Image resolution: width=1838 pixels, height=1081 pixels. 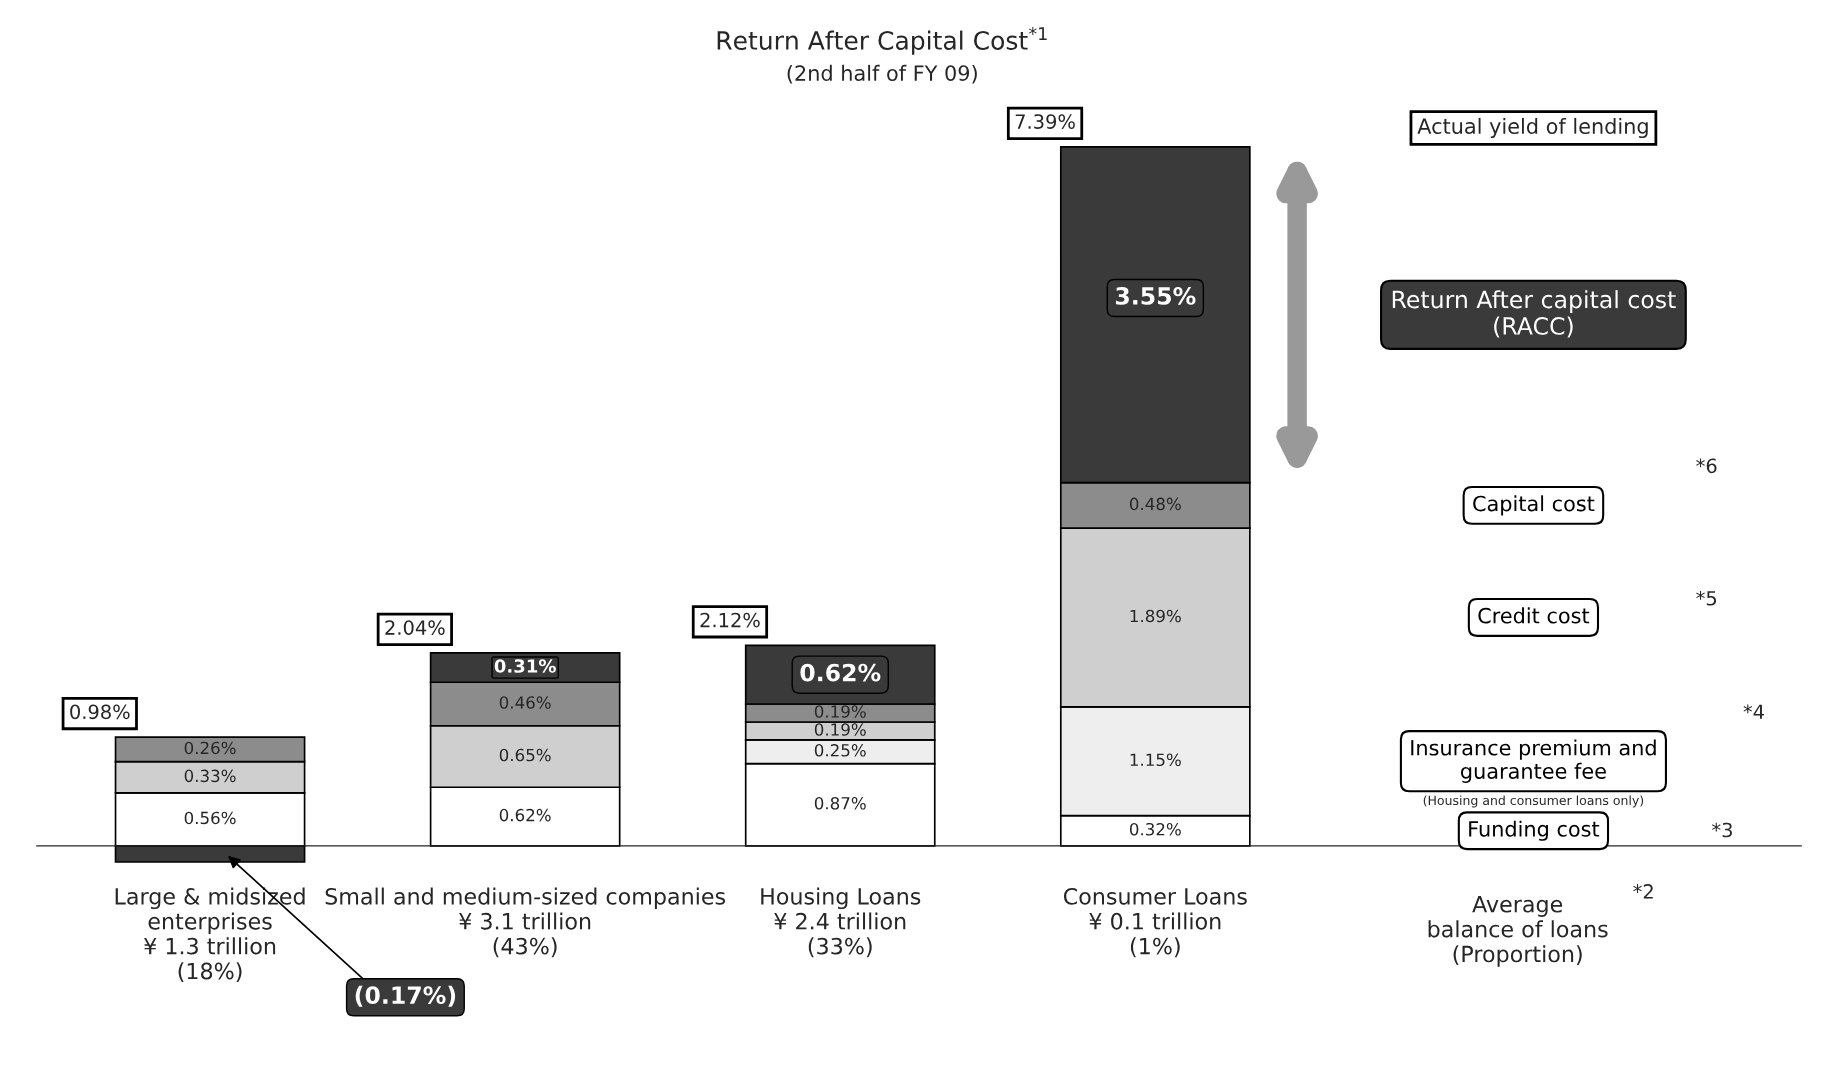 I want to click on text: Capital cost, so click(x=1534, y=505).